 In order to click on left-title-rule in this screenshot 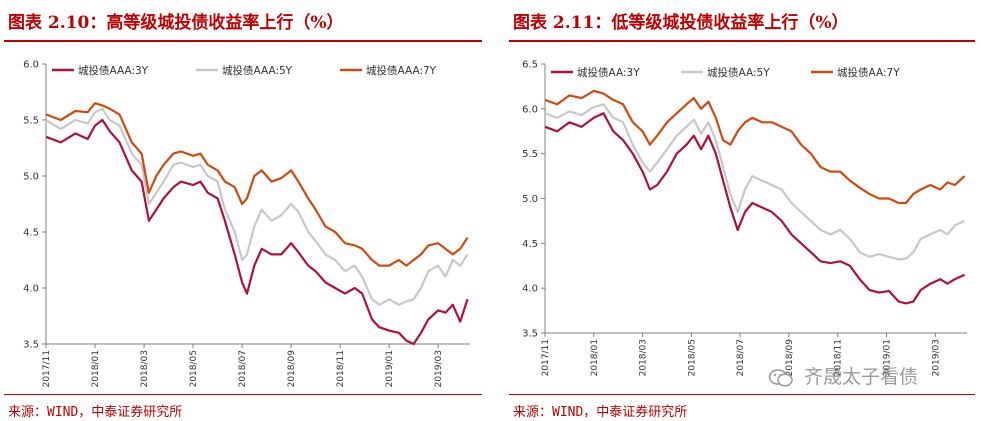, I will do `click(243, 41)`.